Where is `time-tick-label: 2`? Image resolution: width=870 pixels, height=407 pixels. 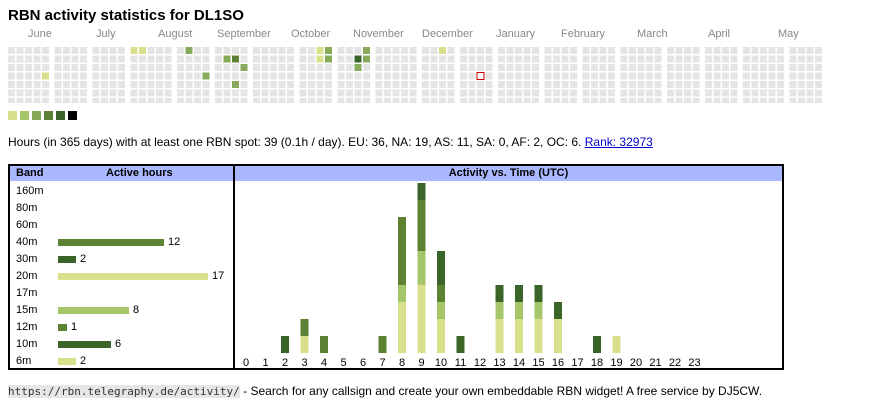
time-tick-label: 2 is located at coordinates (285, 362).